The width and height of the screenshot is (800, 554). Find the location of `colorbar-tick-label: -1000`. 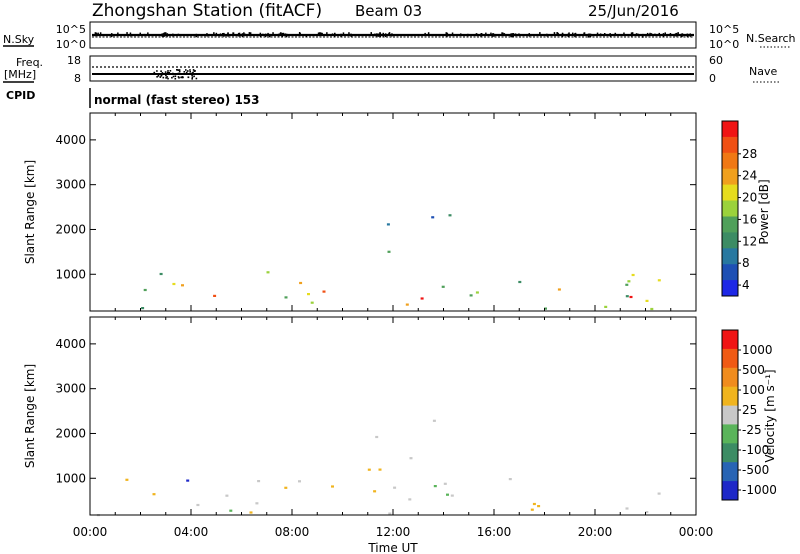

colorbar-tick-label: -1000 is located at coordinates (759, 490).